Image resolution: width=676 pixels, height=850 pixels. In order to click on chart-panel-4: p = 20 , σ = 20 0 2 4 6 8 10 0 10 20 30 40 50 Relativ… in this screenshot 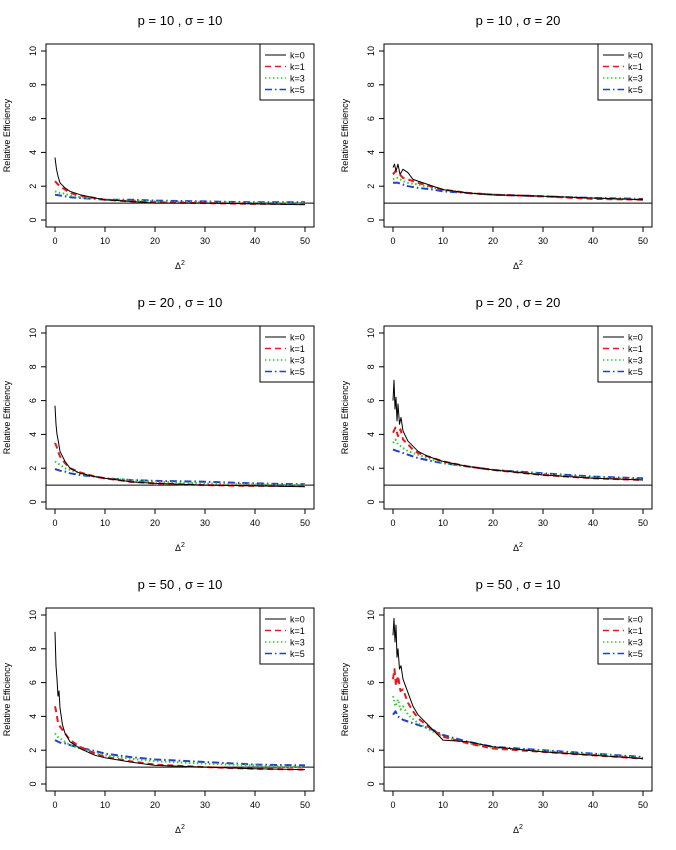, I will do `click(496, 424)`.